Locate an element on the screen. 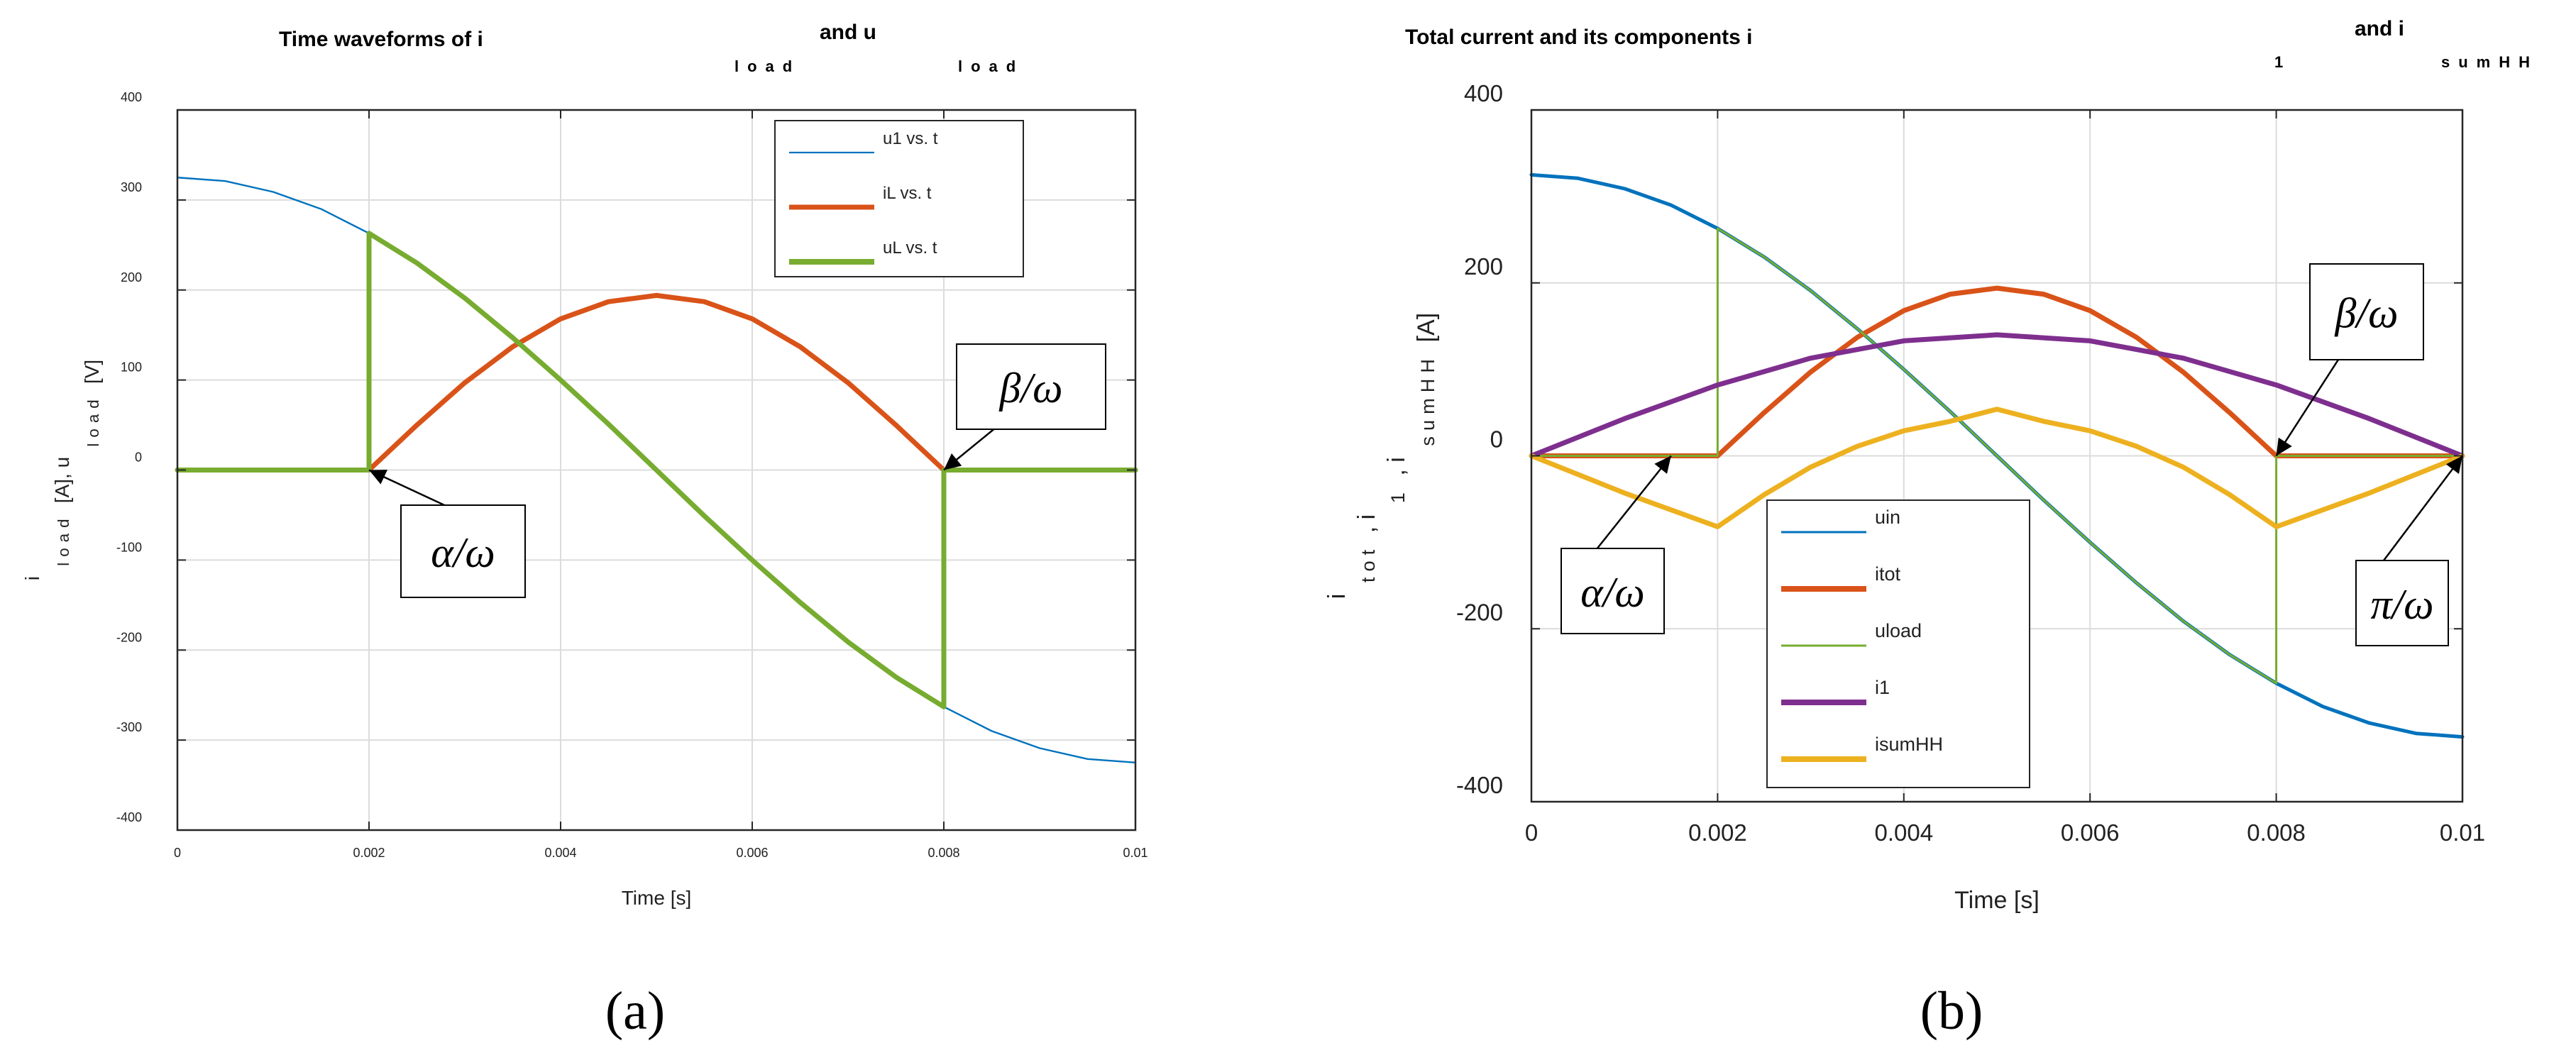 The height and width of the screenshot is (1055, 2576). legend-entry: i1 is located at coordinates (1882, 687).